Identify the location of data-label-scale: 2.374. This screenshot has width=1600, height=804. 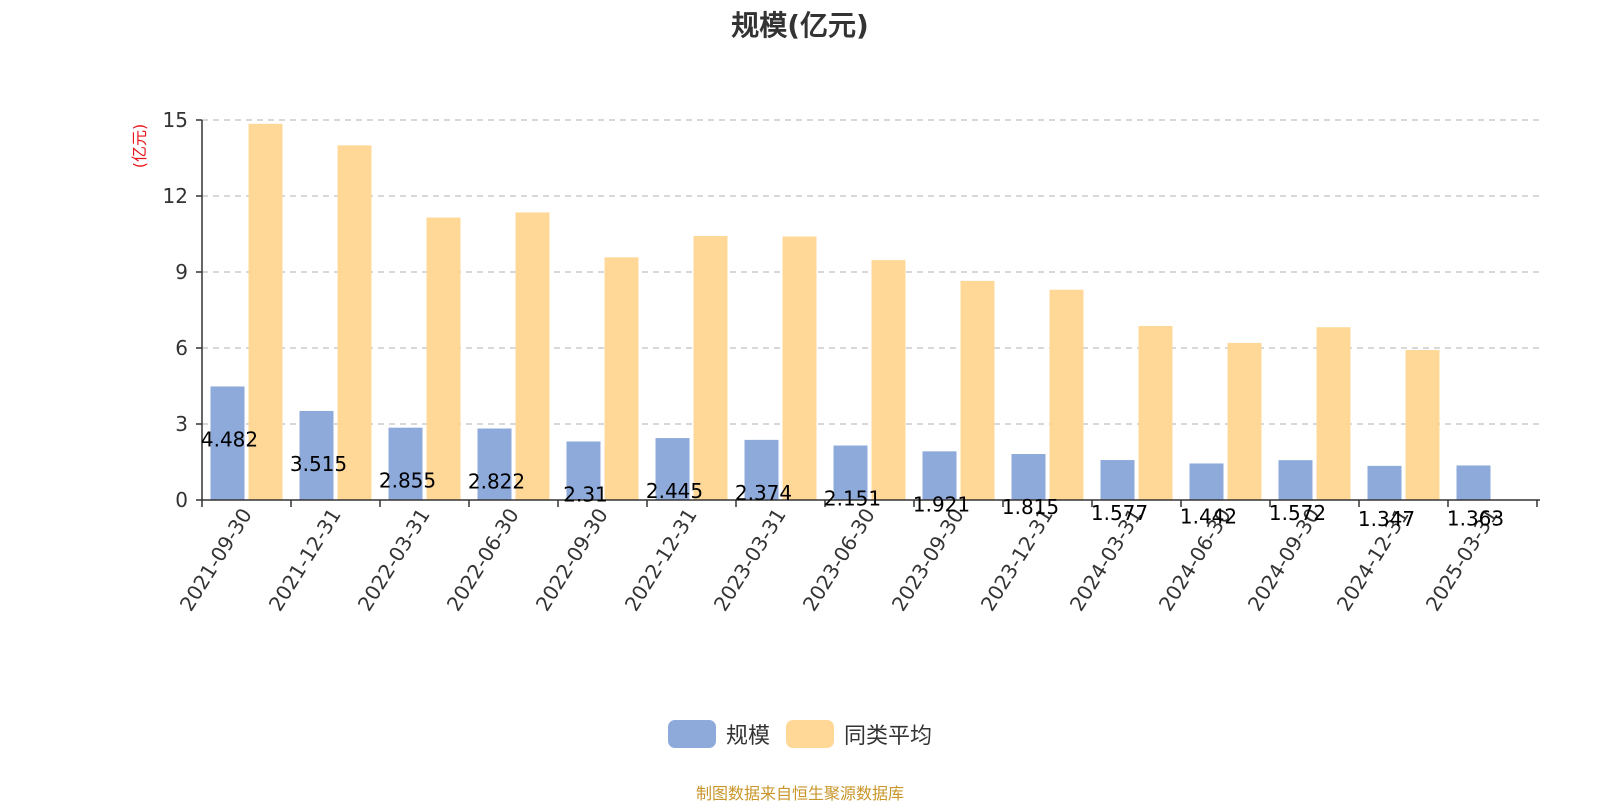
(763, 493).